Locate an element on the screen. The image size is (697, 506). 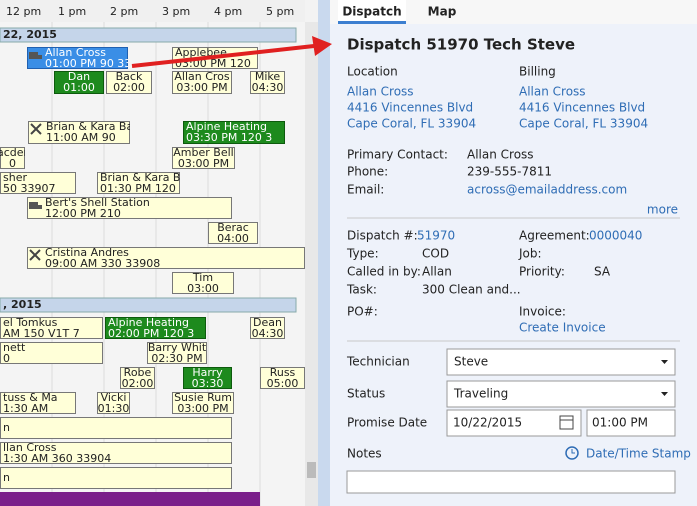
label: Technician is located at coordinates (378, 362).